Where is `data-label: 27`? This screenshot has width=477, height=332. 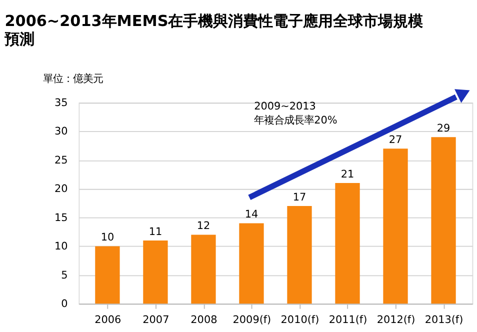
data-label: 27 is located at coordinates (395, 140).